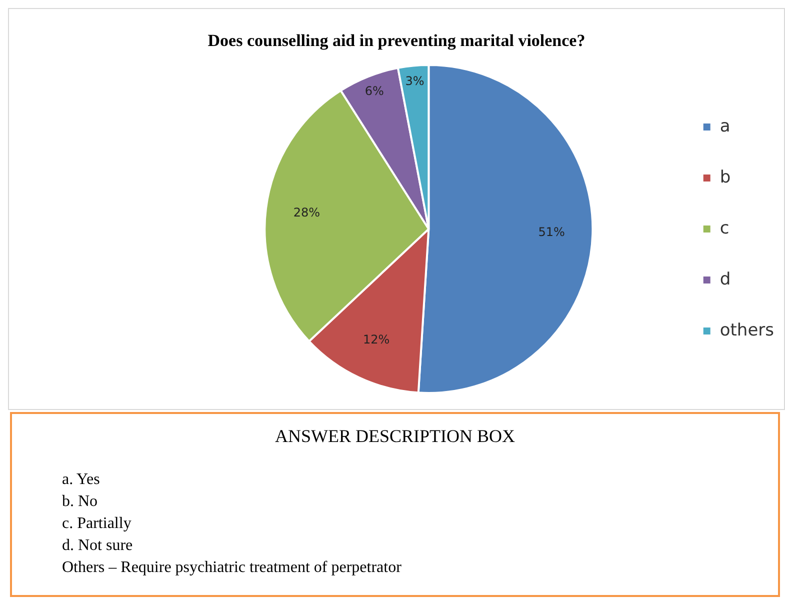  I want to click on legend-label: others, so click(747, 330).